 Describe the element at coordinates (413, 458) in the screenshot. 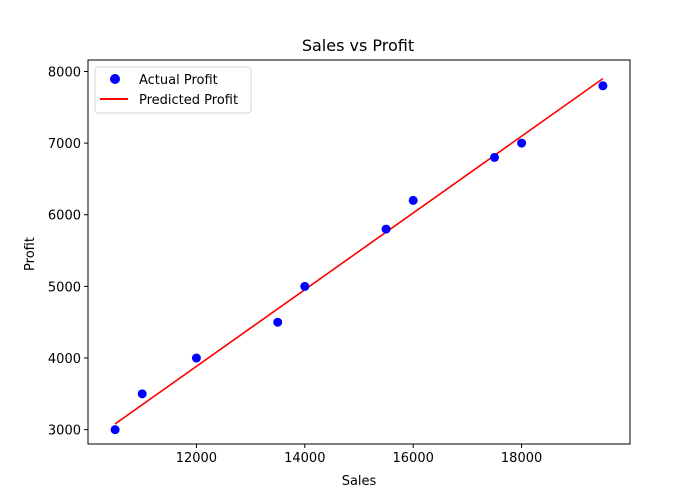

I see `x-tick-label: 16000` at that location.